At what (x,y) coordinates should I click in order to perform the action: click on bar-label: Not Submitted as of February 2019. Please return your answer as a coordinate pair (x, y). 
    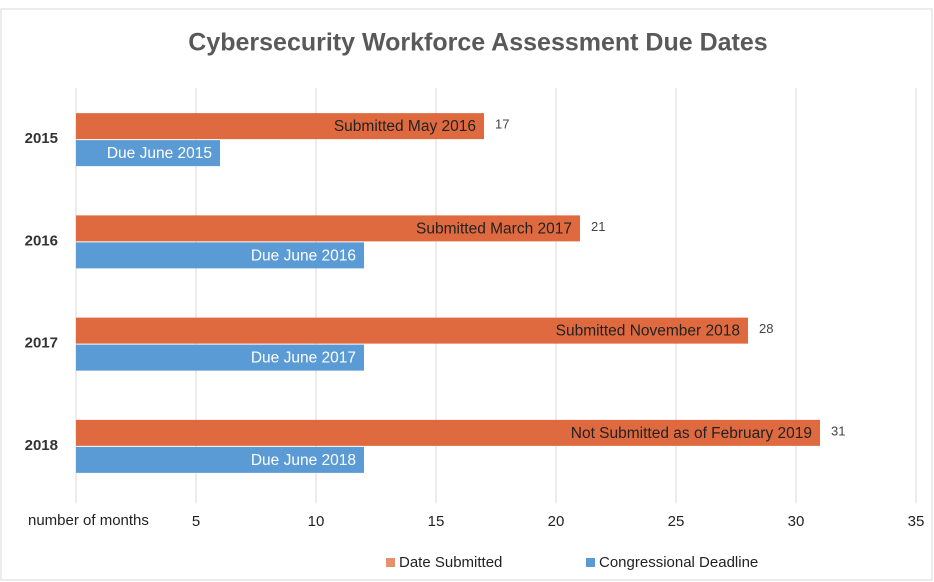
    Looking at the image, I should click on (691, 433).